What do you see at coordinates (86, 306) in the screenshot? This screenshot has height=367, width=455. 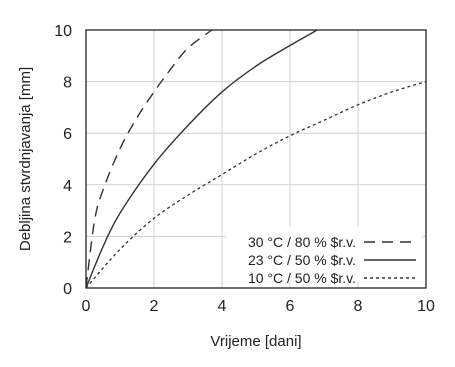 I see `x-tick-label: 0` at bounding box center [86, 306].